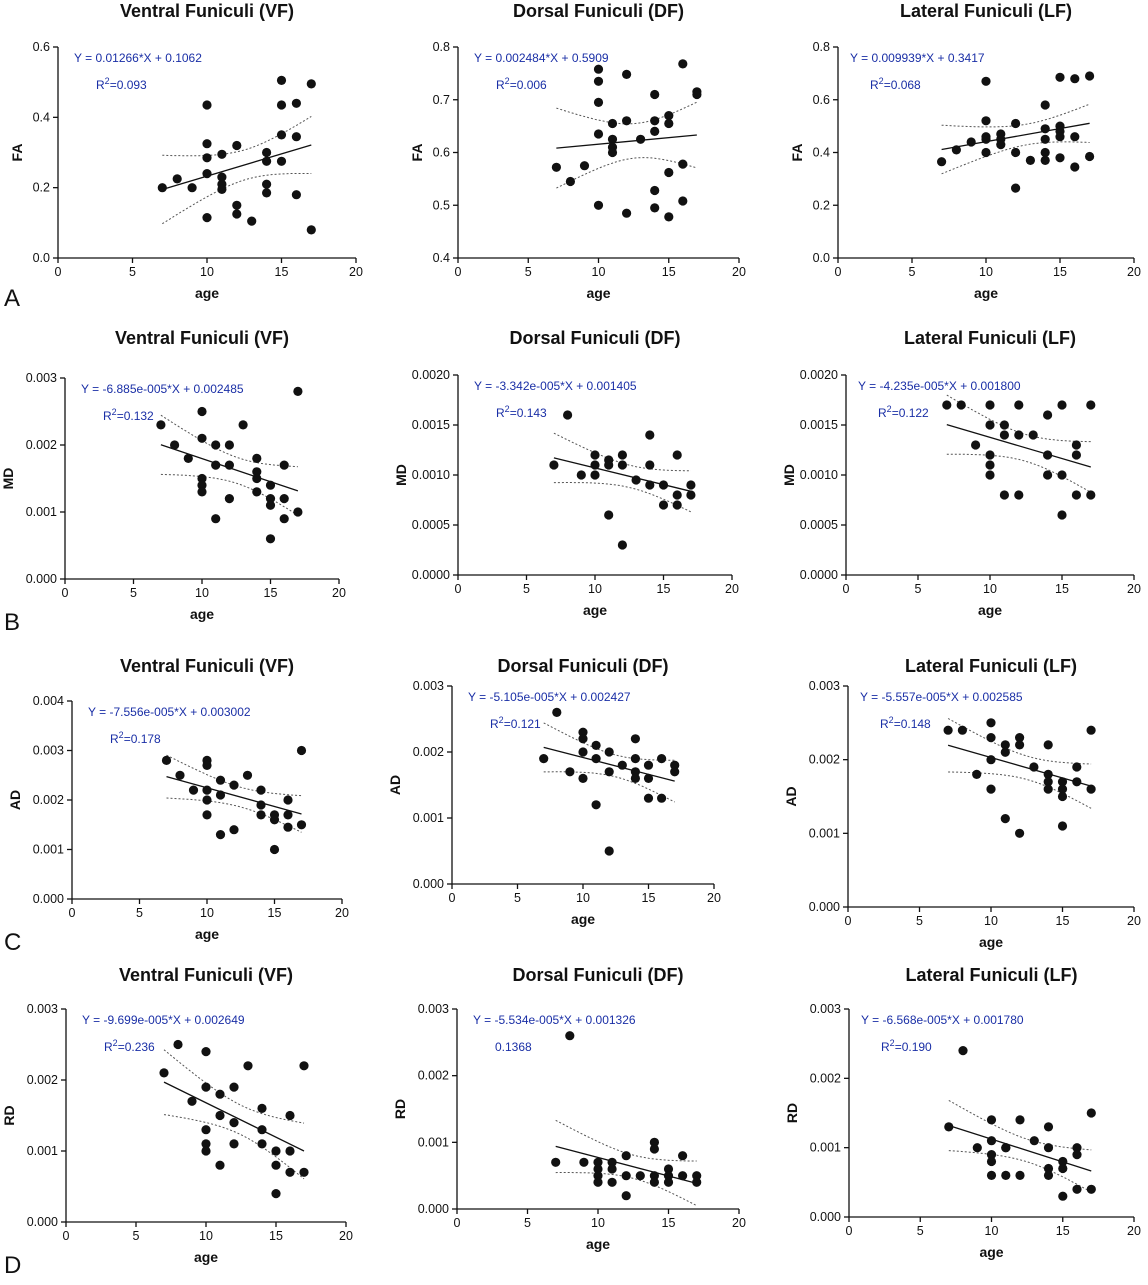  Describe the element at coordinates (138, 58) in the screenshot. I see `regression-equation: Y = 0.01266*X + 0.1062` at that location.